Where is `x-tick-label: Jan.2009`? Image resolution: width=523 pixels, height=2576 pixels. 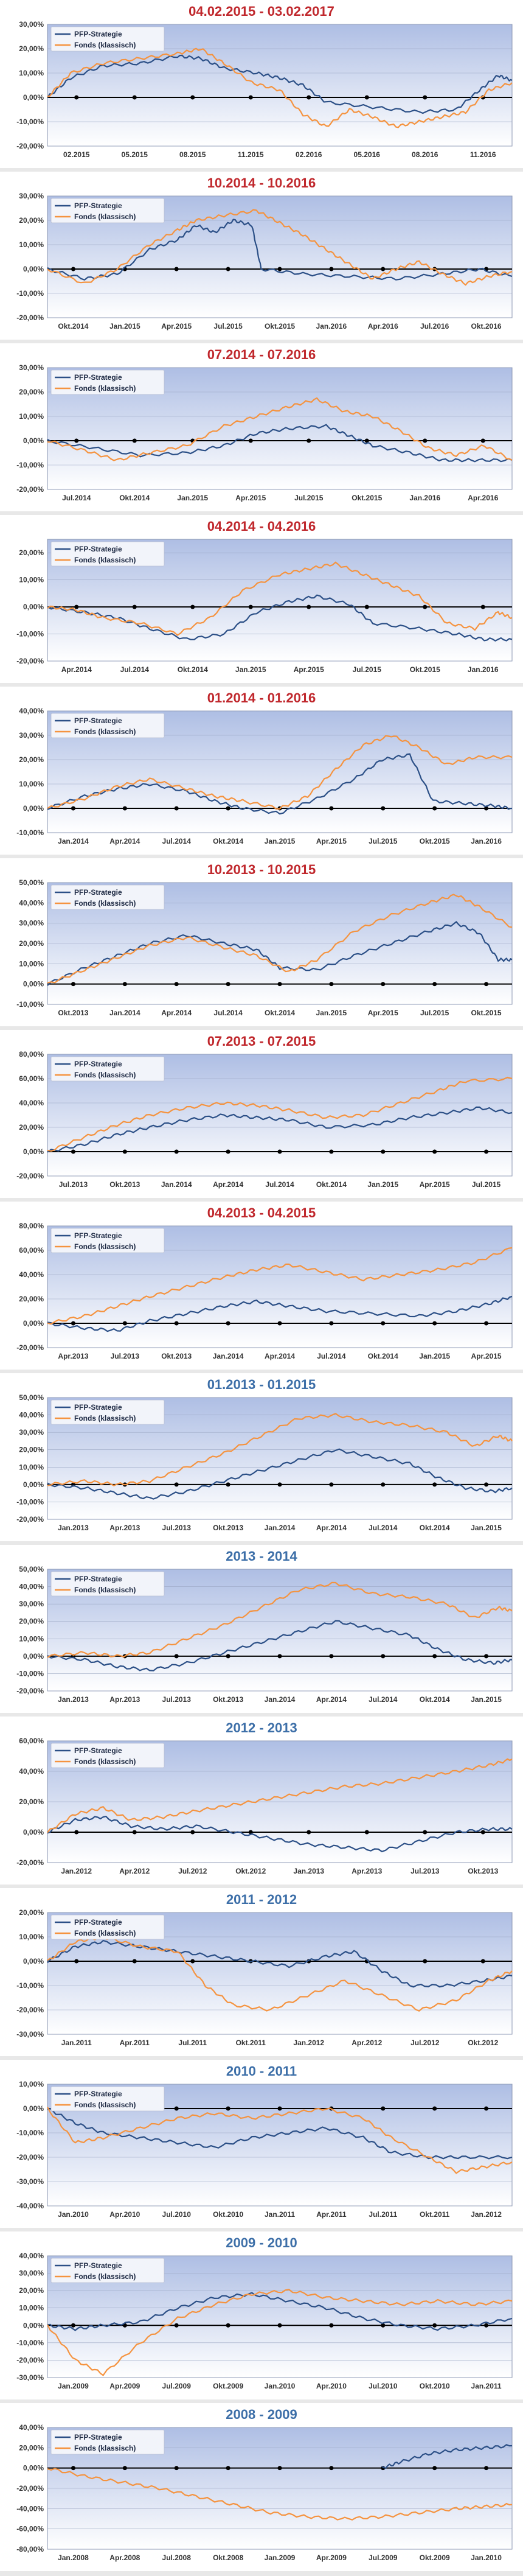
x-tick-label: Jan.2009 is located at coordinates (281, 2558).